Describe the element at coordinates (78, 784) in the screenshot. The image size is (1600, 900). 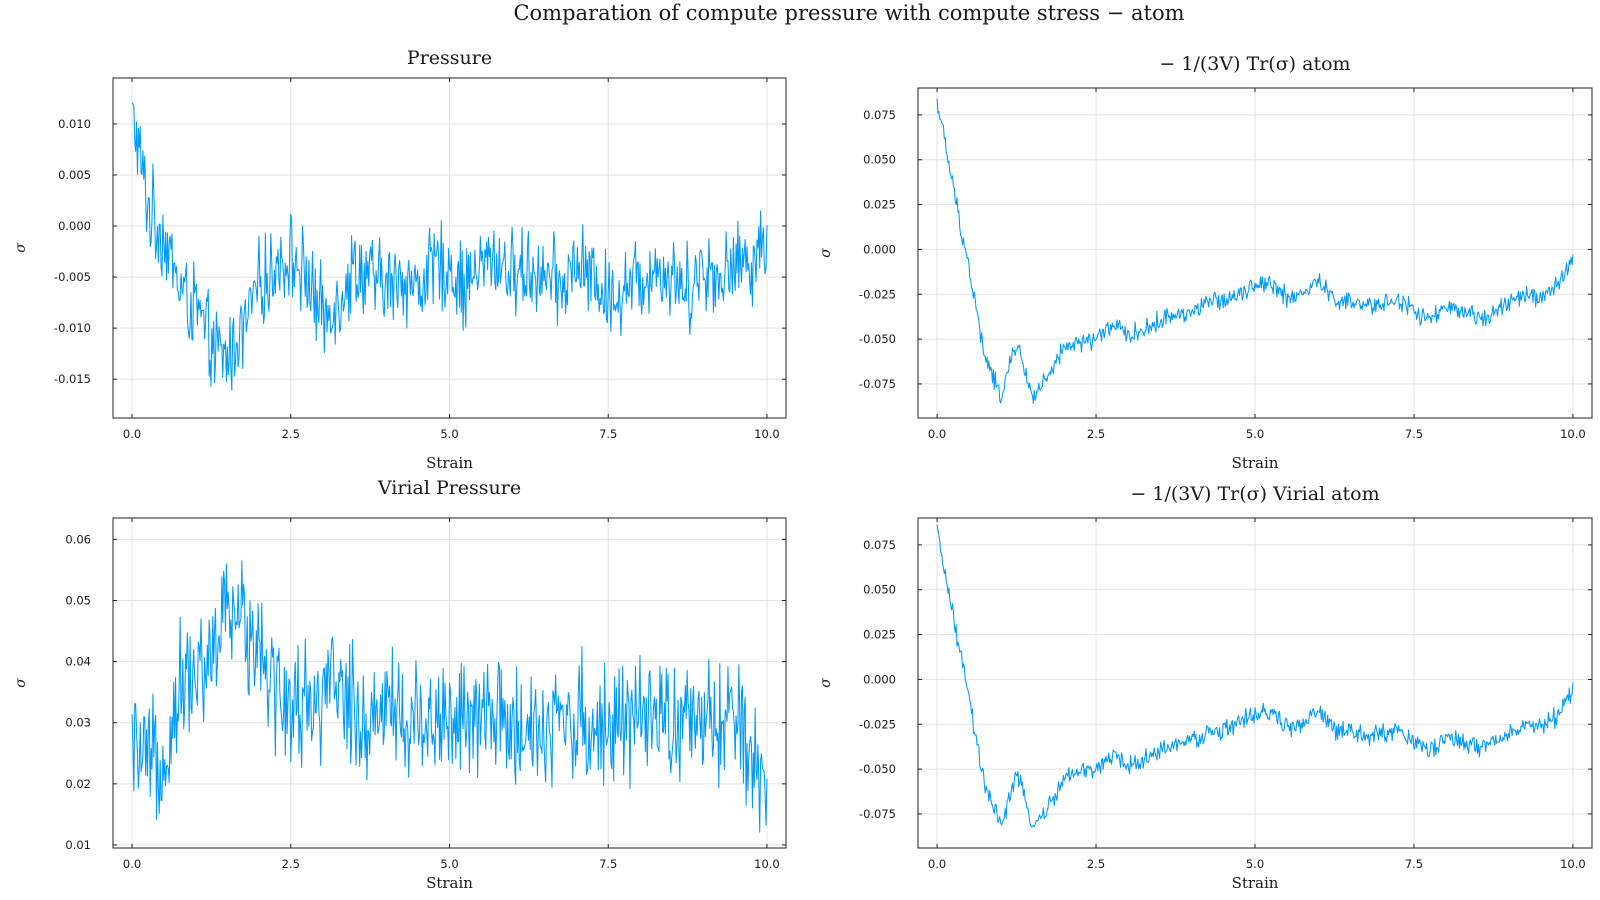
I see `y-tick-label: 0.02` at that location.